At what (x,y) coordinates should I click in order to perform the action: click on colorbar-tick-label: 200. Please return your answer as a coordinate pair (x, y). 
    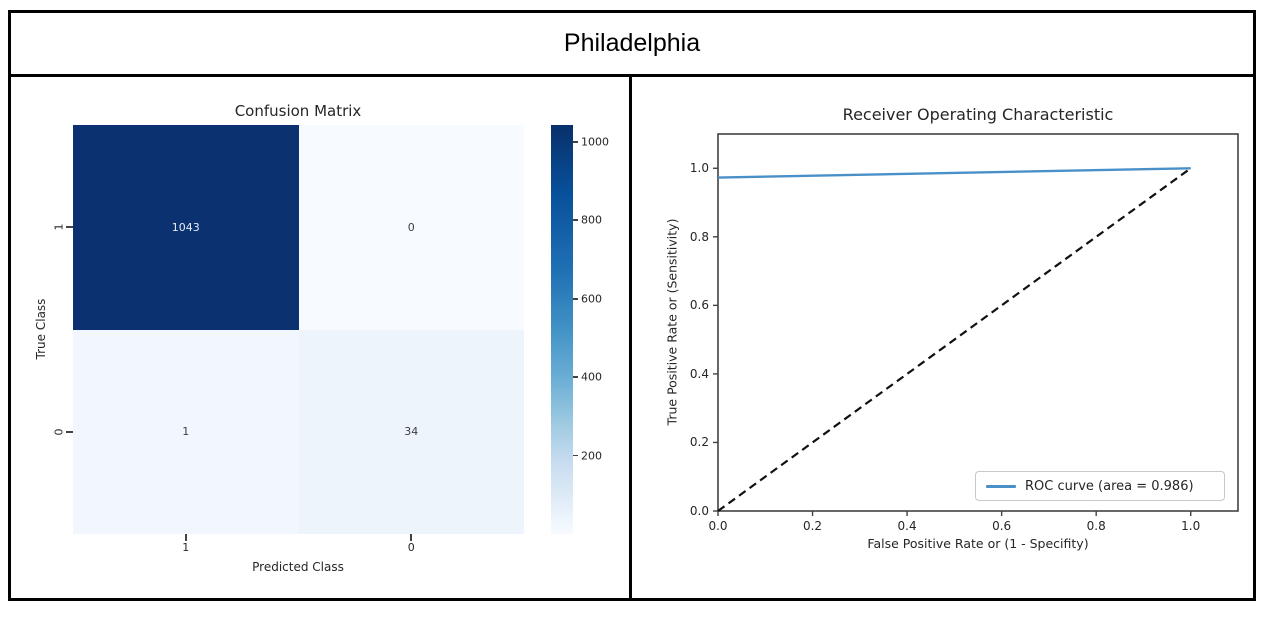
    Looking at the image, I should click on (591, 456).